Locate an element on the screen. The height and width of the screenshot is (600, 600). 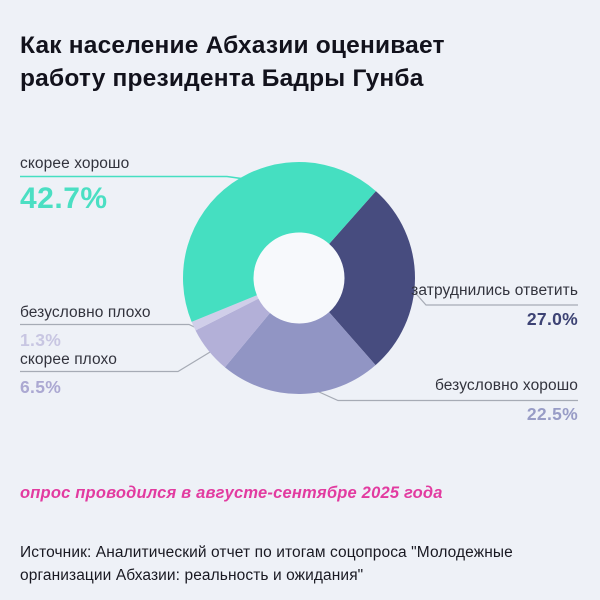
leader-line-skoree-ploho is located at coordinates (120, 359).